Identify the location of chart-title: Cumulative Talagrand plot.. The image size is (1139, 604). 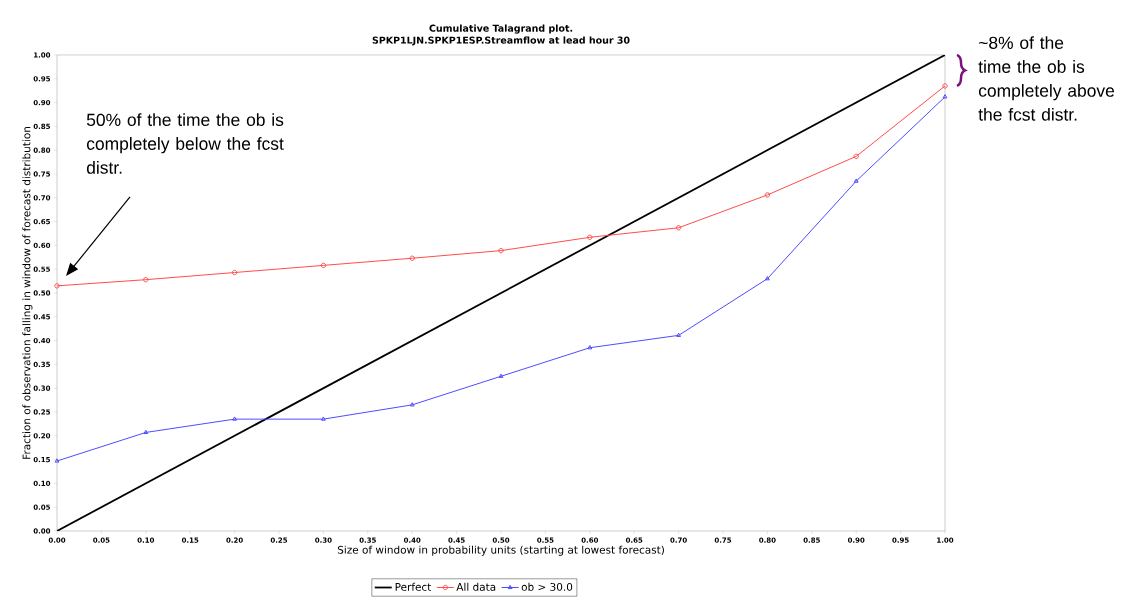
(501, 29).